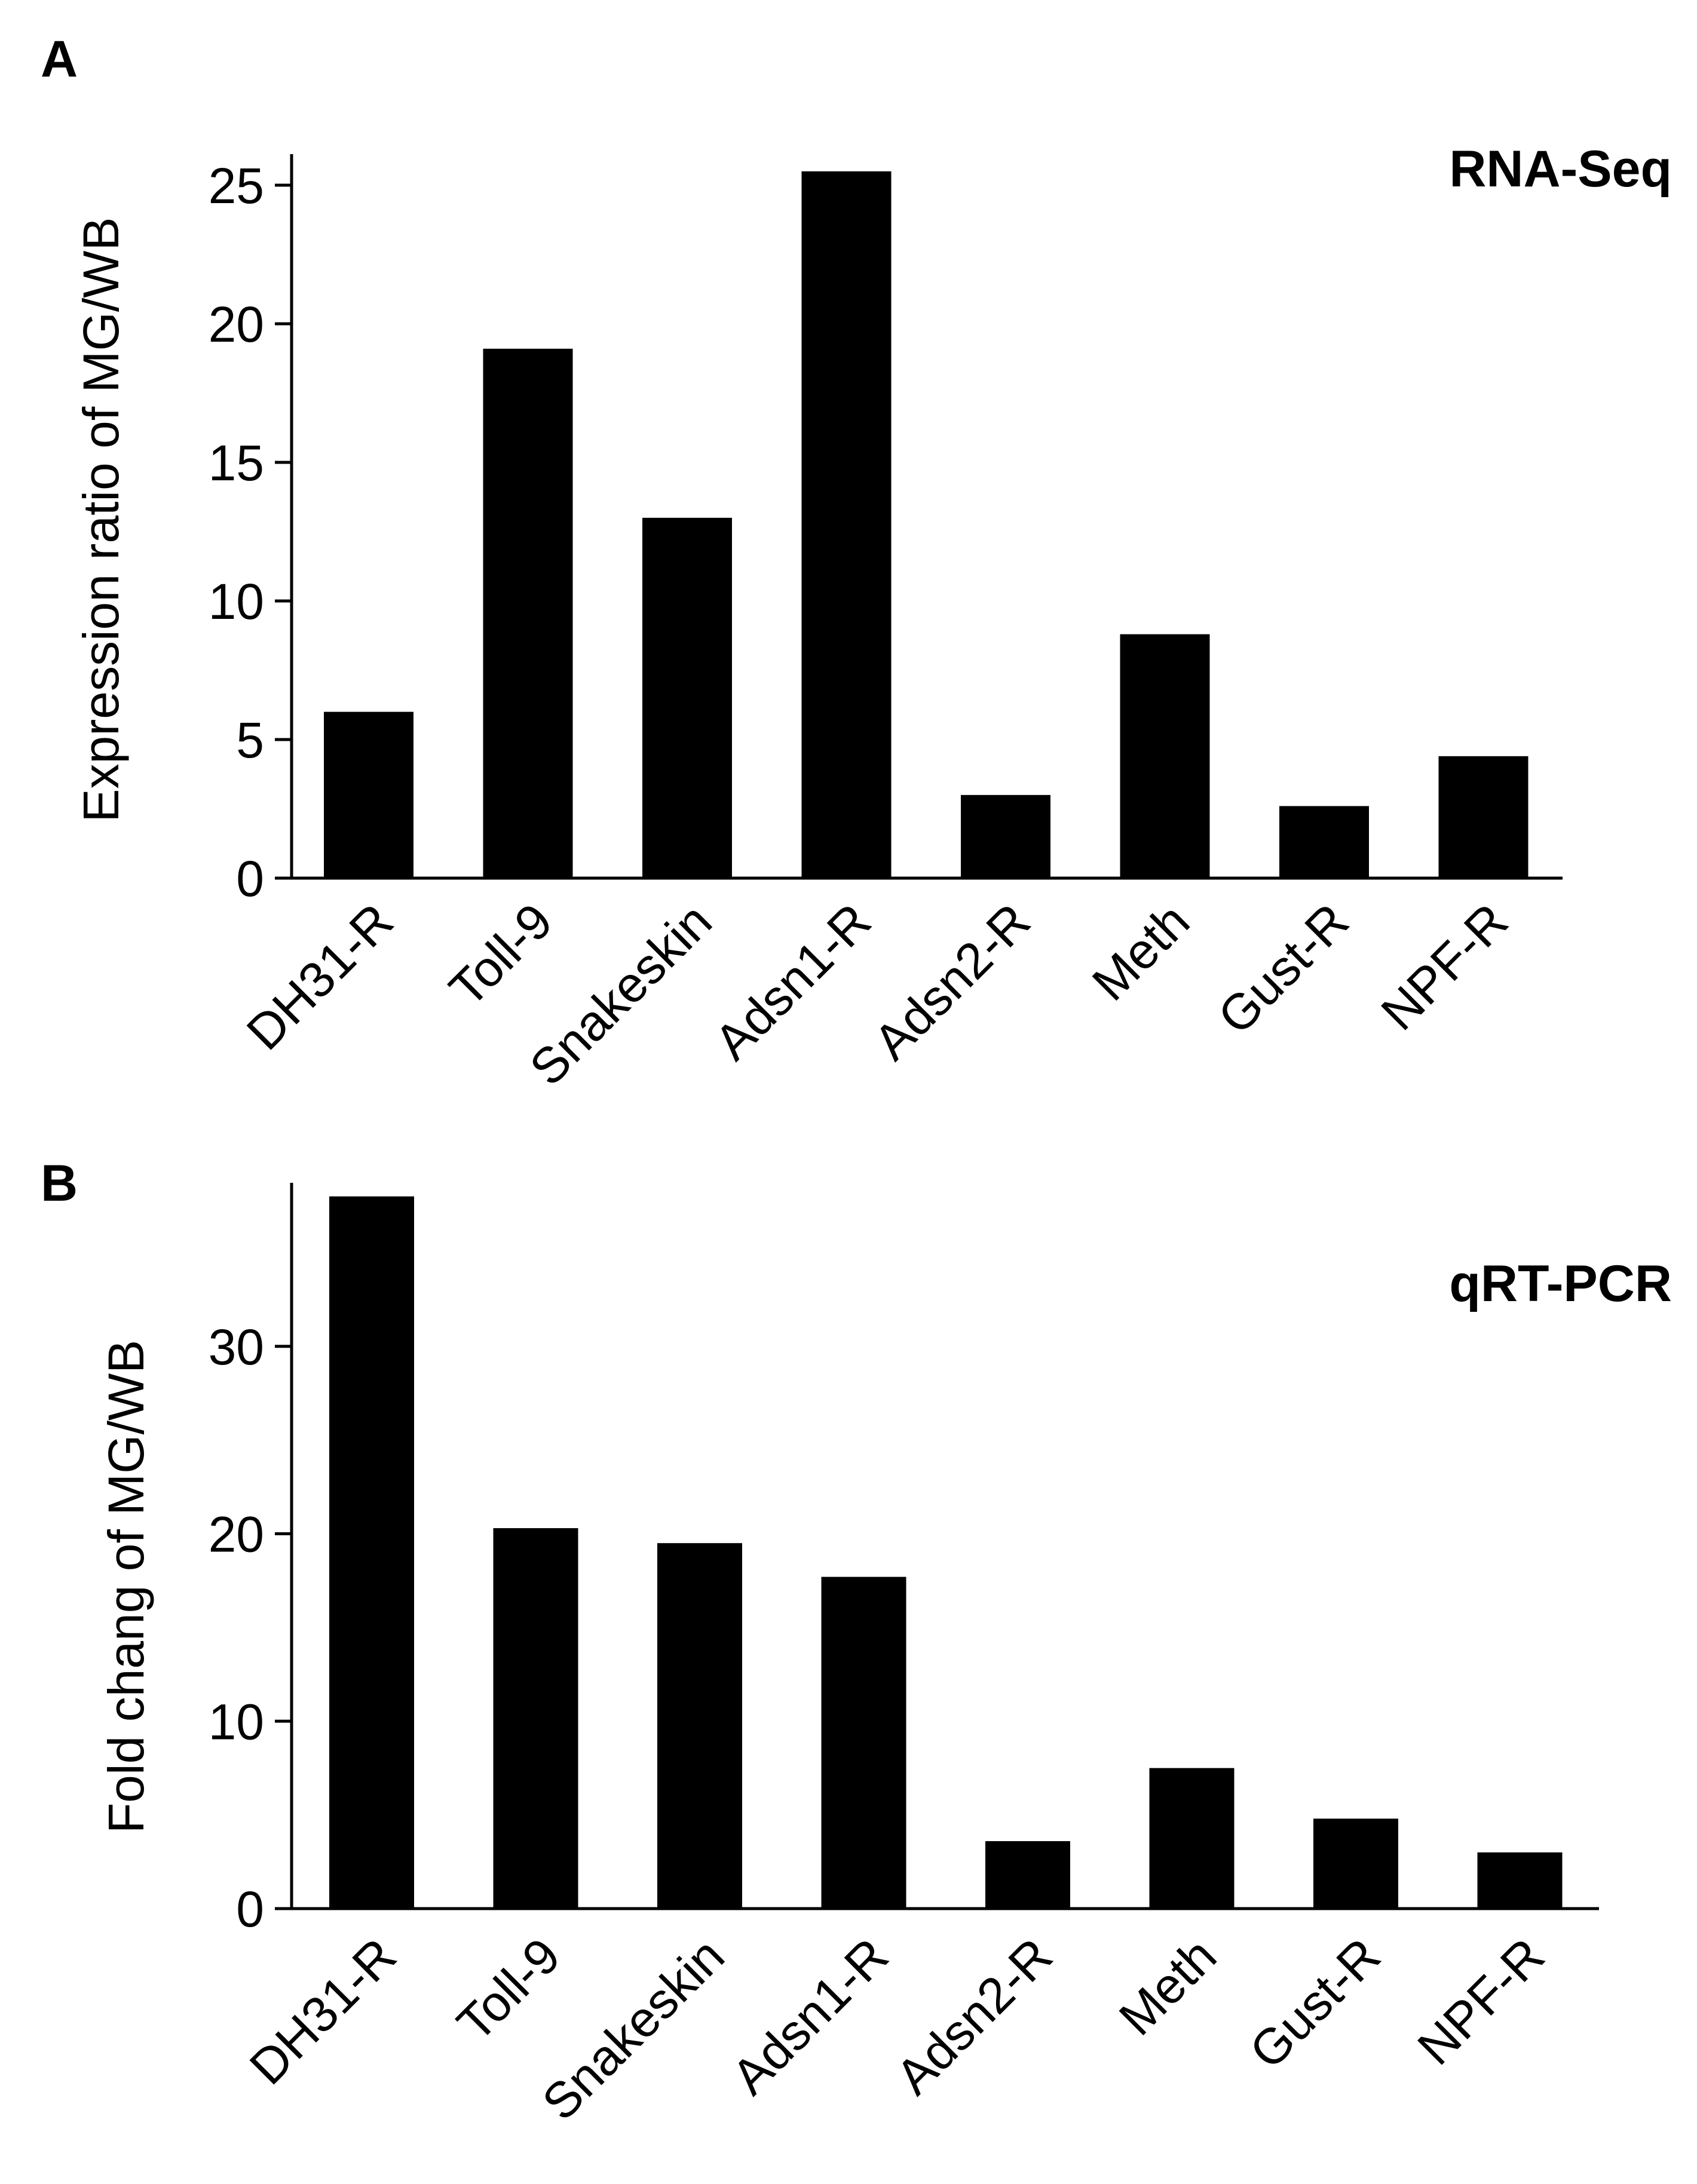 This screenshot has width=1697, height=2184. Describe the element at coordinates (952, 981) in the screenshot. I see `panel-a-category-label: Adsn2-R` at that location.